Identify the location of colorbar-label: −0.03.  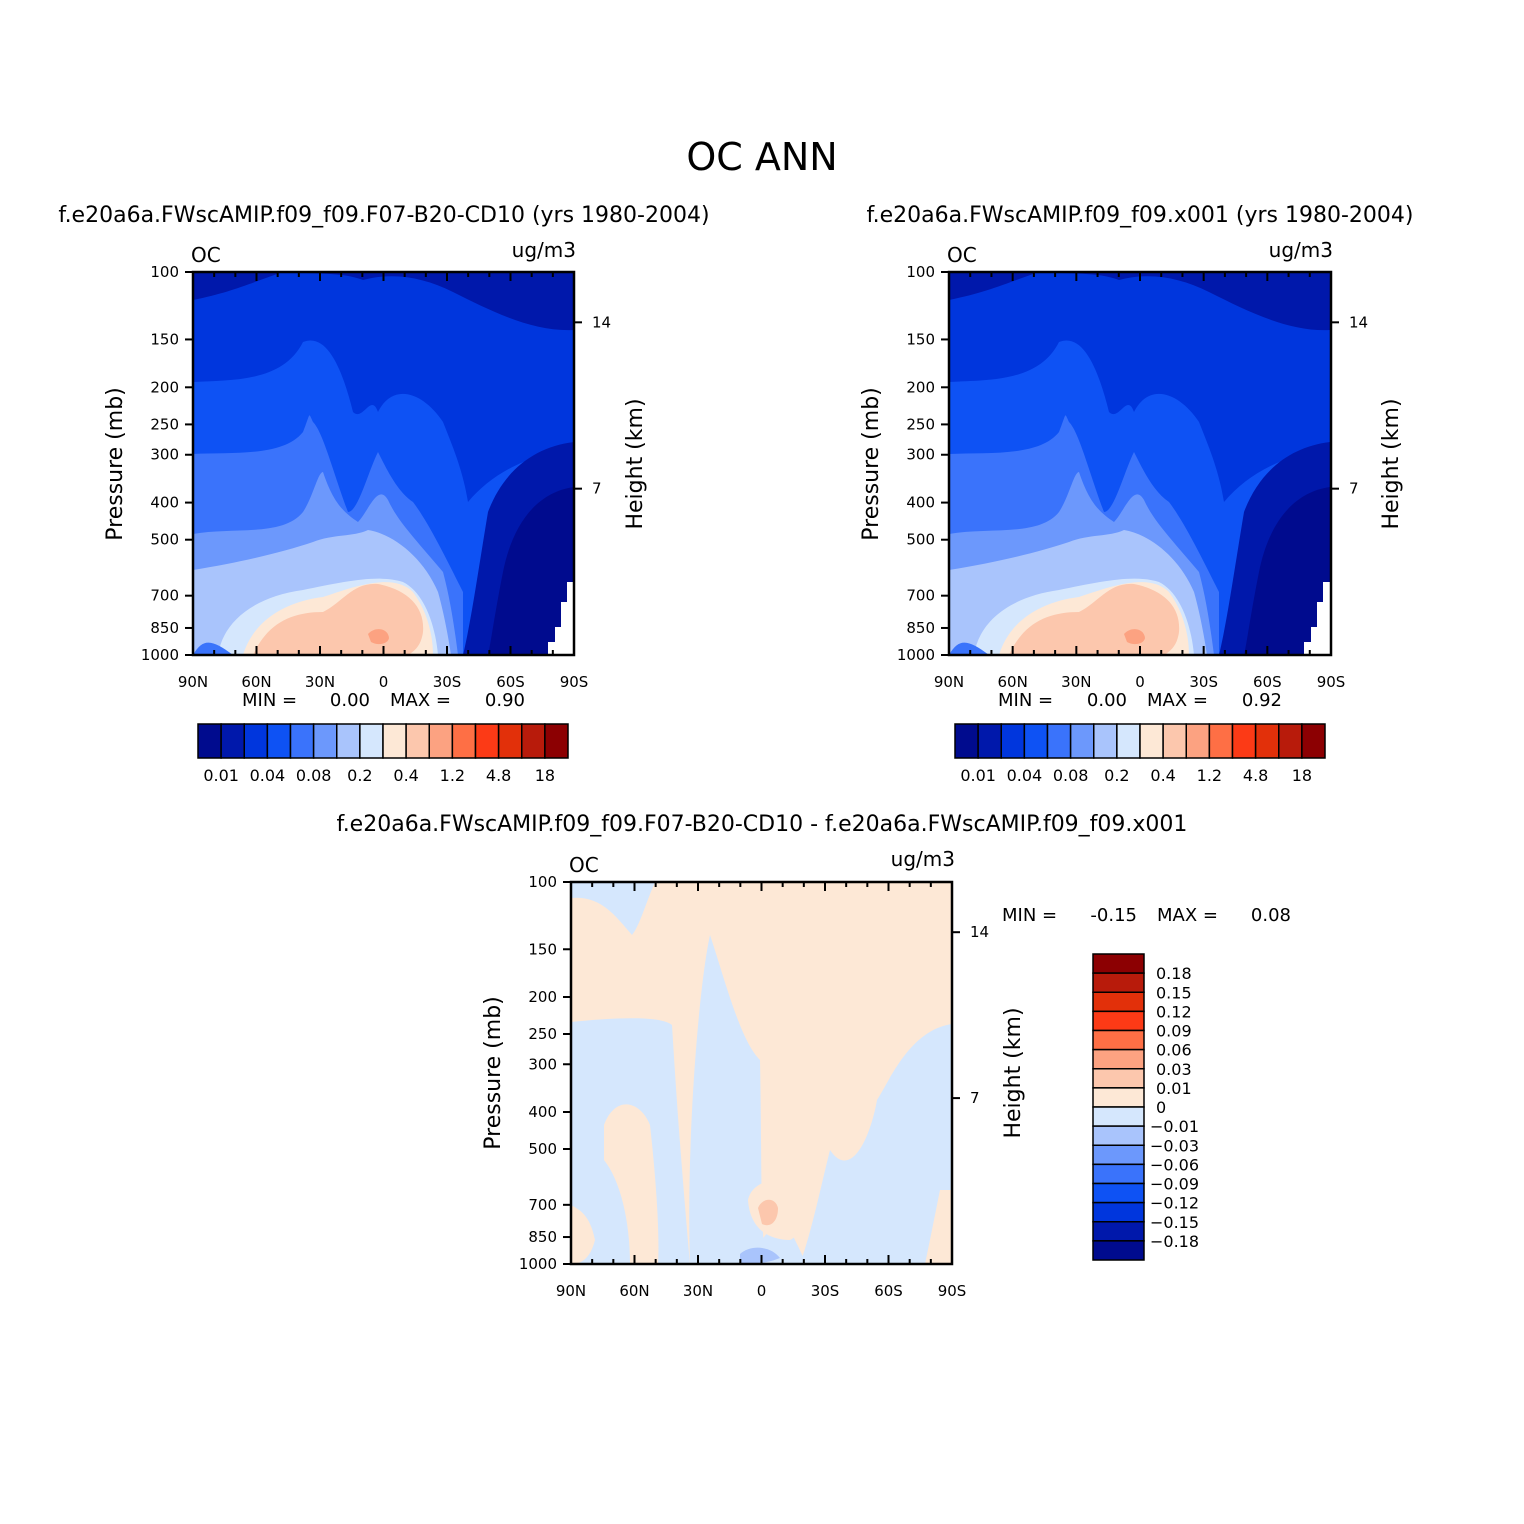
(1174, 1145).